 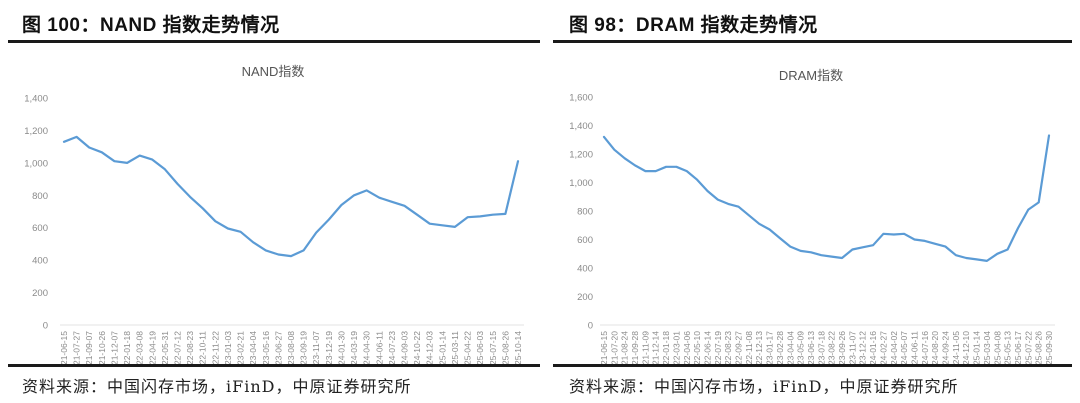 What do you see at coordinates (430, 347) in the screenshot?
I see `x-axis-tick: 2024-12-03` at bounding box center [430, 347].